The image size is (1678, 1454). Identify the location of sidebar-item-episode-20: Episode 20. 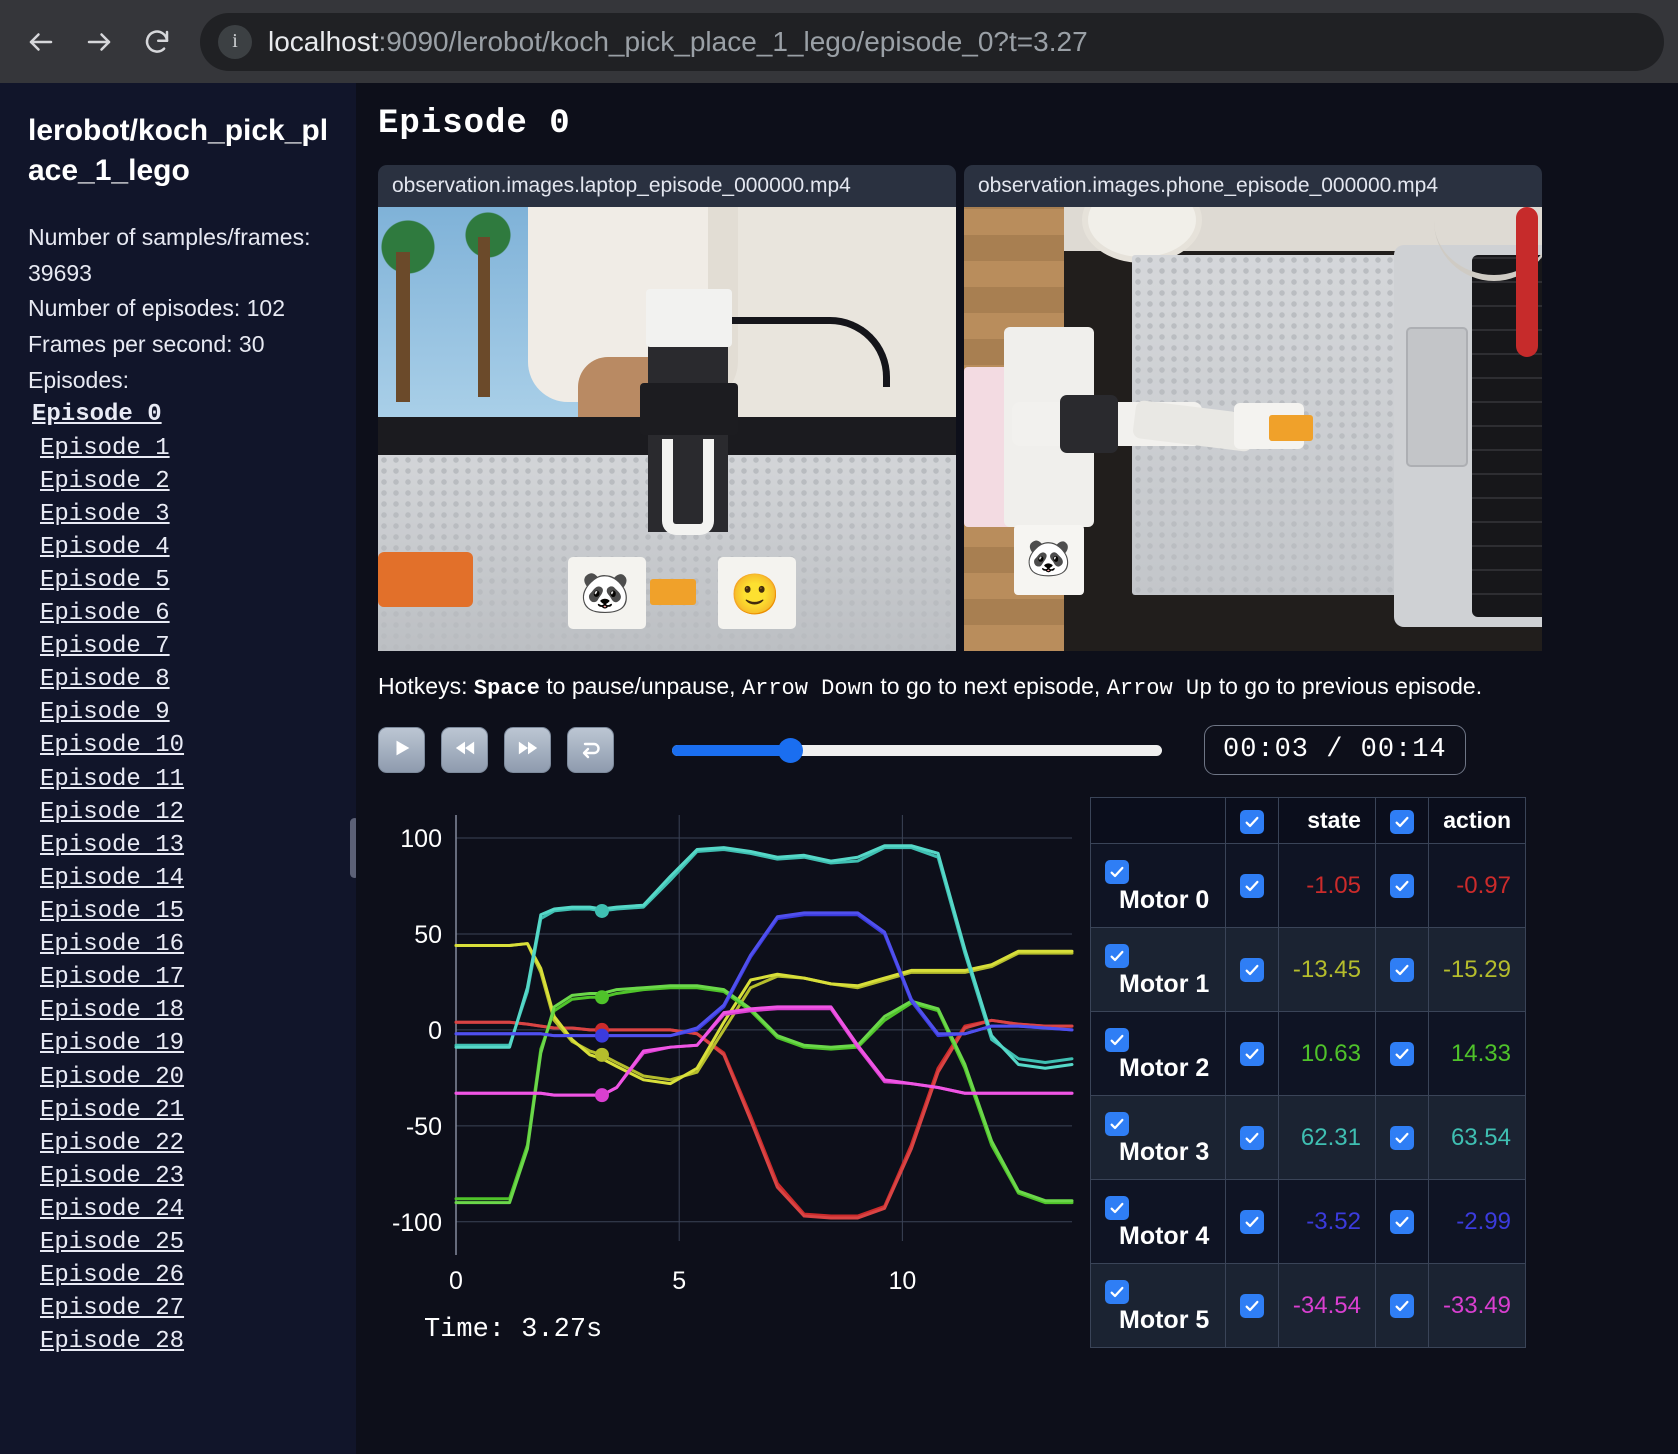
(112, 1077).